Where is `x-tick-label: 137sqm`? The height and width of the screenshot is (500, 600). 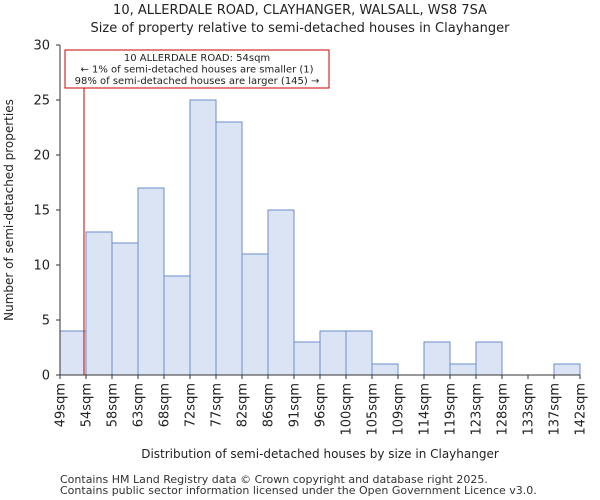 x-tick-label: 137sqm is located at coordinates (555, 409).